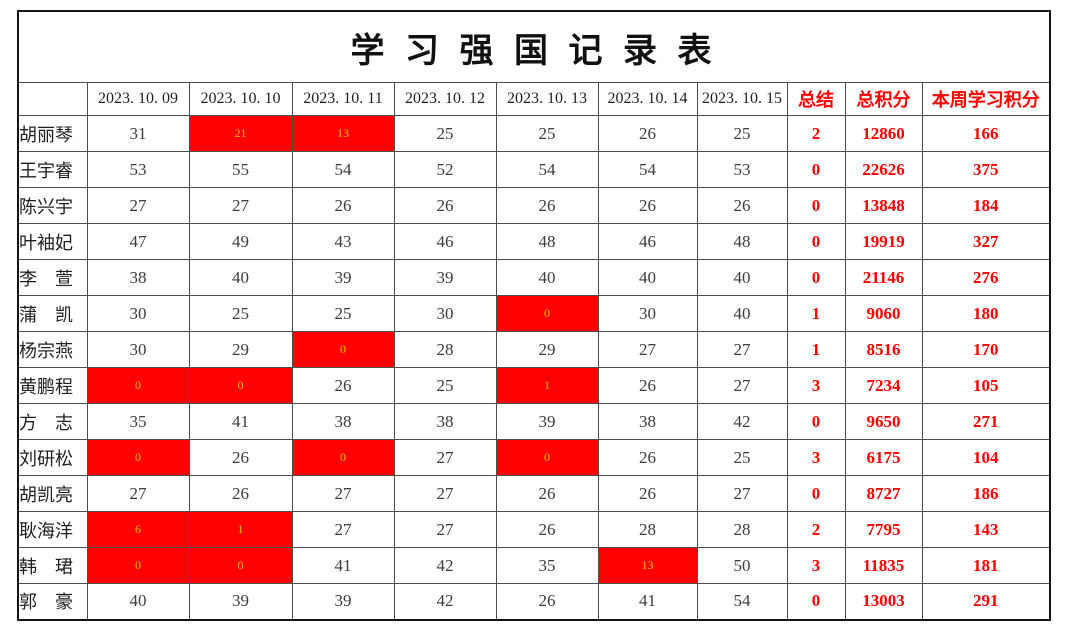 The height and width of the screenshot is (642, 1066). What do you see at coordinates (742, 99) in the screenshot?
I see `column-header-date-7: 2023. 10. 15` at bounding box center [742, 99].